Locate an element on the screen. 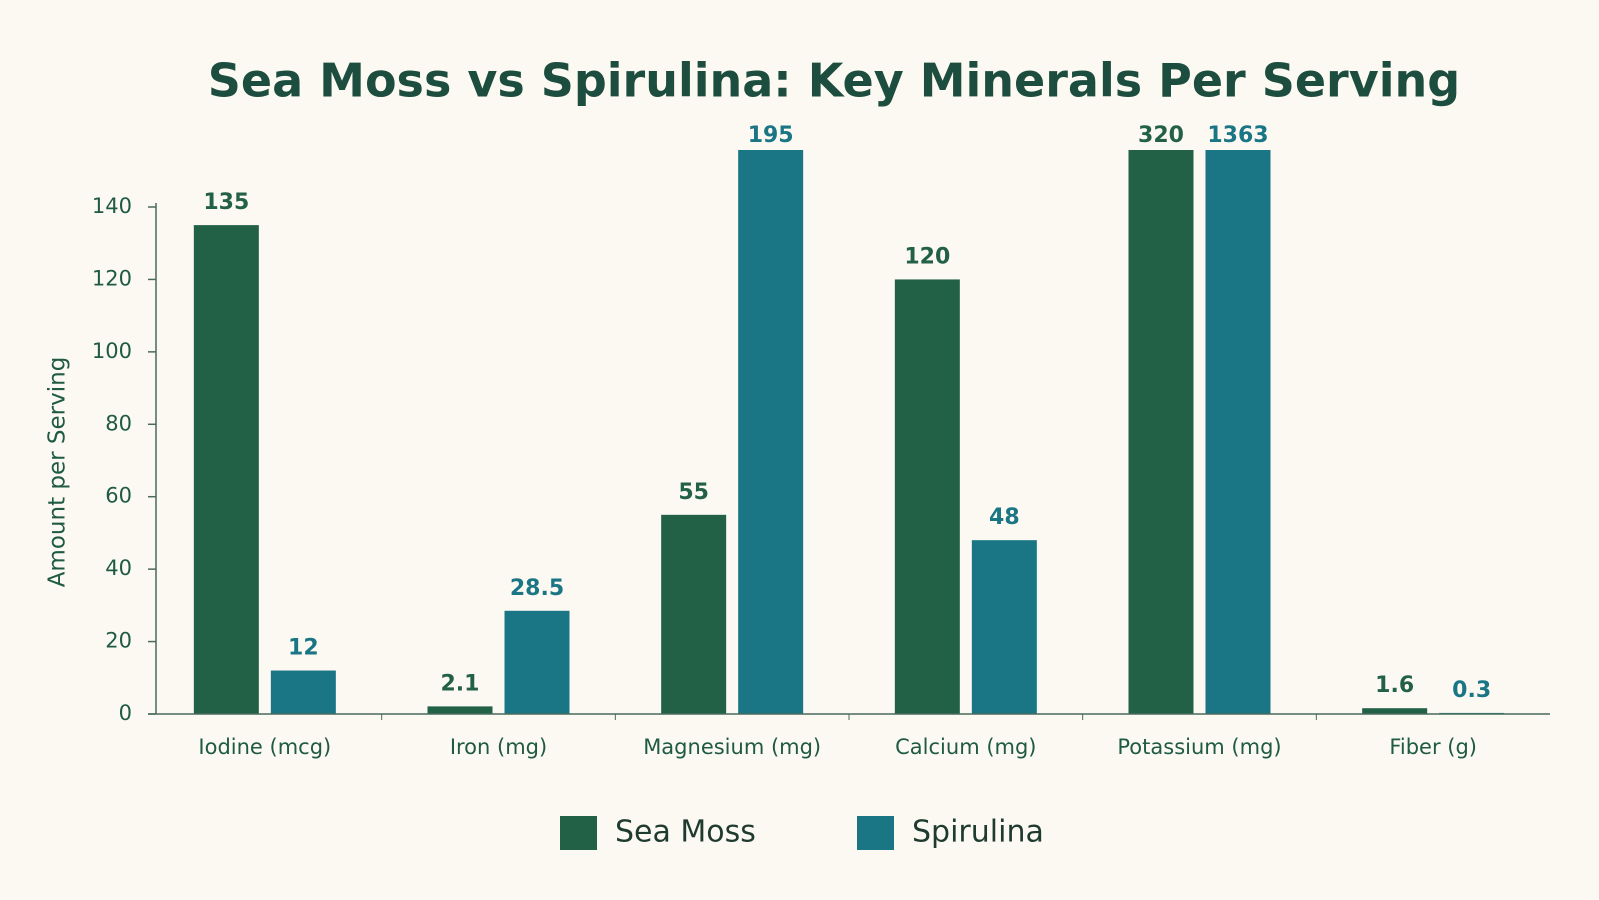  value-label: 135 is located at coordinates (226, 202).